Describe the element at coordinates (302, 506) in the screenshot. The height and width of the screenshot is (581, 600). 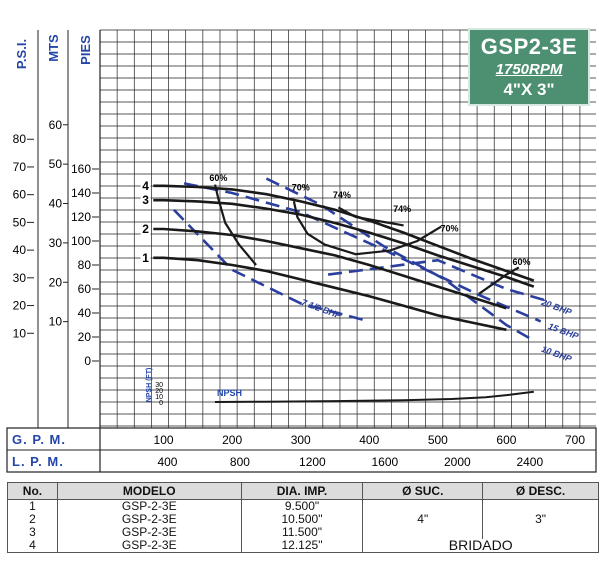
I see `cell-dia: 9.500"` at that location.